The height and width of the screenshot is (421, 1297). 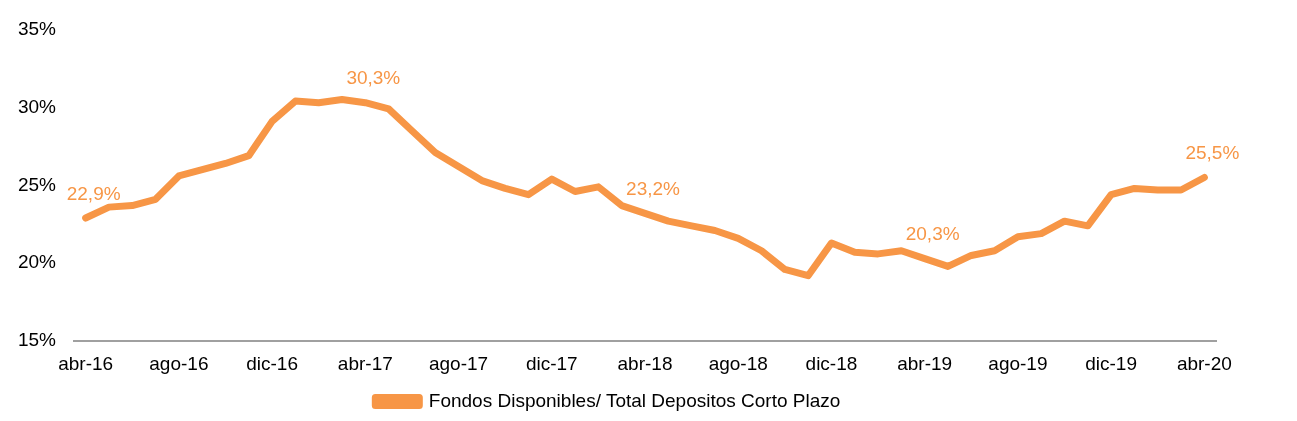 What do you see at coordinates (1018, 363) in the screenshot?
I see `x-tick-label: ago-19` at bounding box center [1018, 363].